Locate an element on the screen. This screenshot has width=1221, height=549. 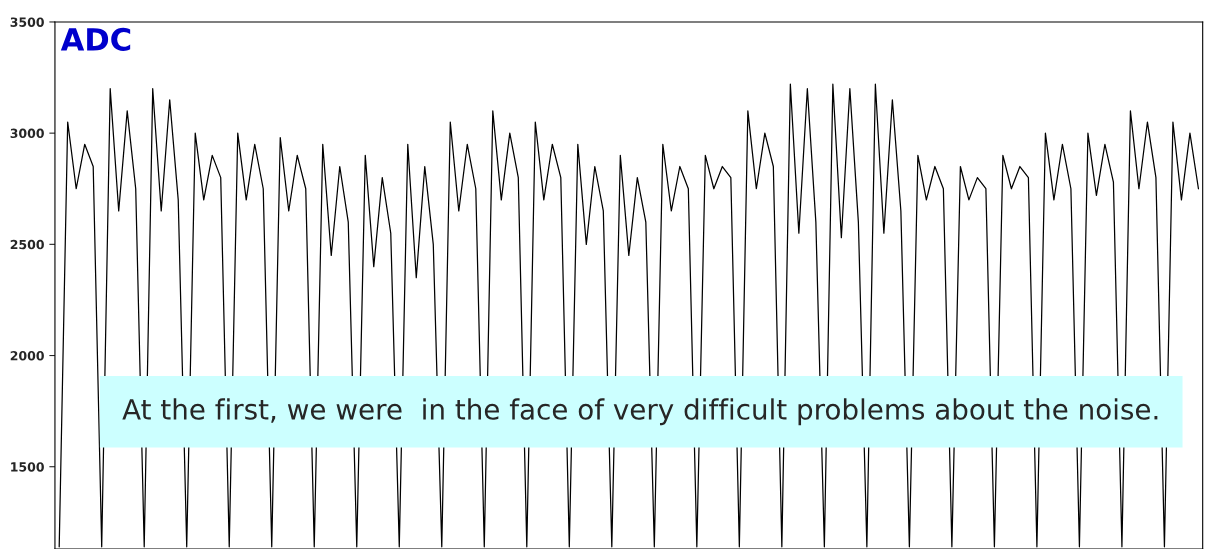
chart-title: ADC is located at coordinates (95, 39).